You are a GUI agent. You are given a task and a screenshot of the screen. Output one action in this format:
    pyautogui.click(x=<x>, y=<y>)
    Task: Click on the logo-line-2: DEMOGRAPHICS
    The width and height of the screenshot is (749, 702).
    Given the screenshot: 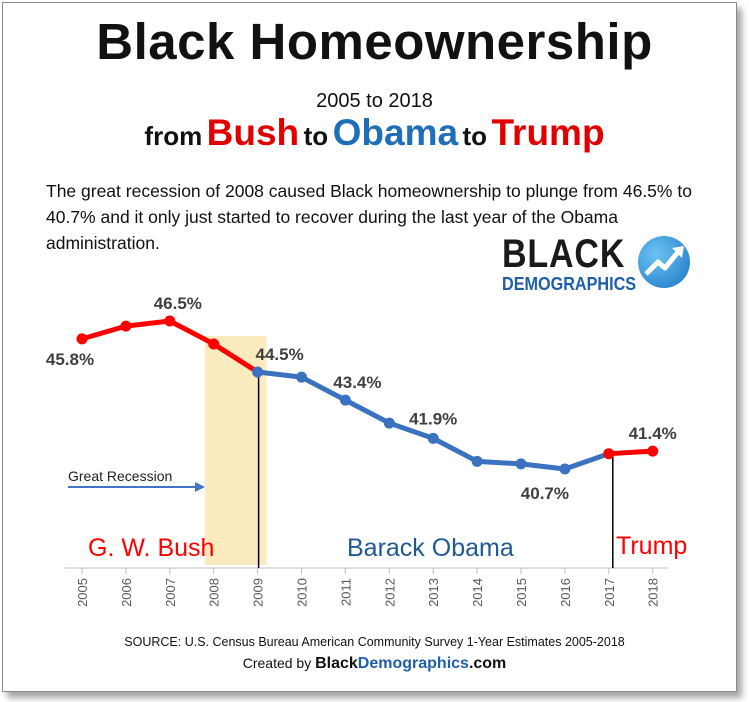 What is the action you would take?
    pyautogui.click(x=569, y=284)
    